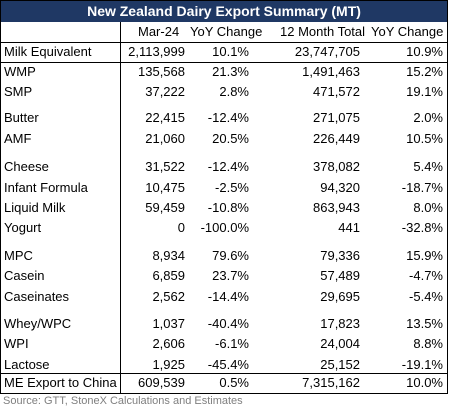 The width and height of the screenshot is (449, 411). I want to click on cell-value: 24,004, so click(340, 343).